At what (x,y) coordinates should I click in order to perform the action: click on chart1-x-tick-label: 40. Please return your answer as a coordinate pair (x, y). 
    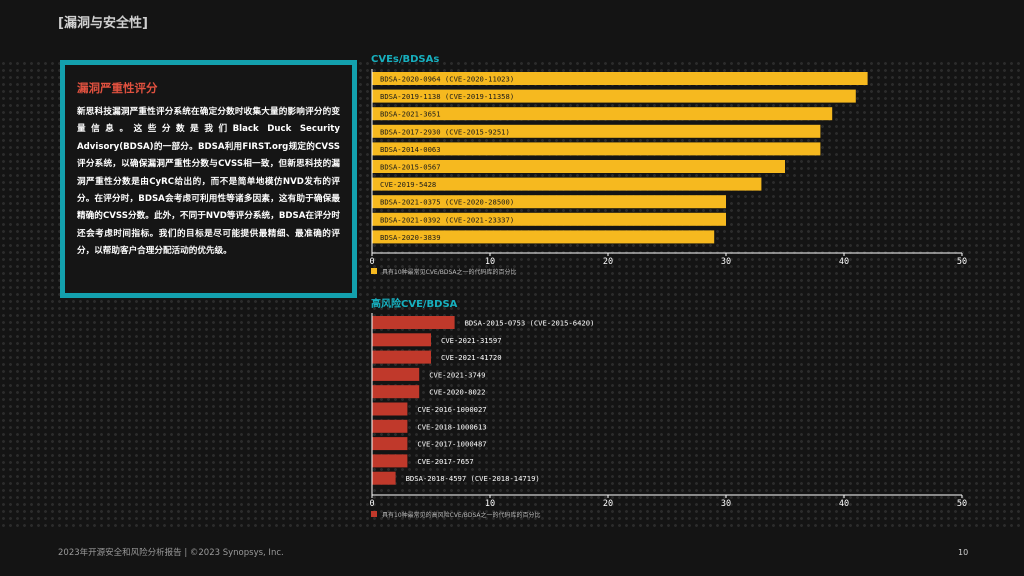
    Looking at the image, I should click on (844, 262).